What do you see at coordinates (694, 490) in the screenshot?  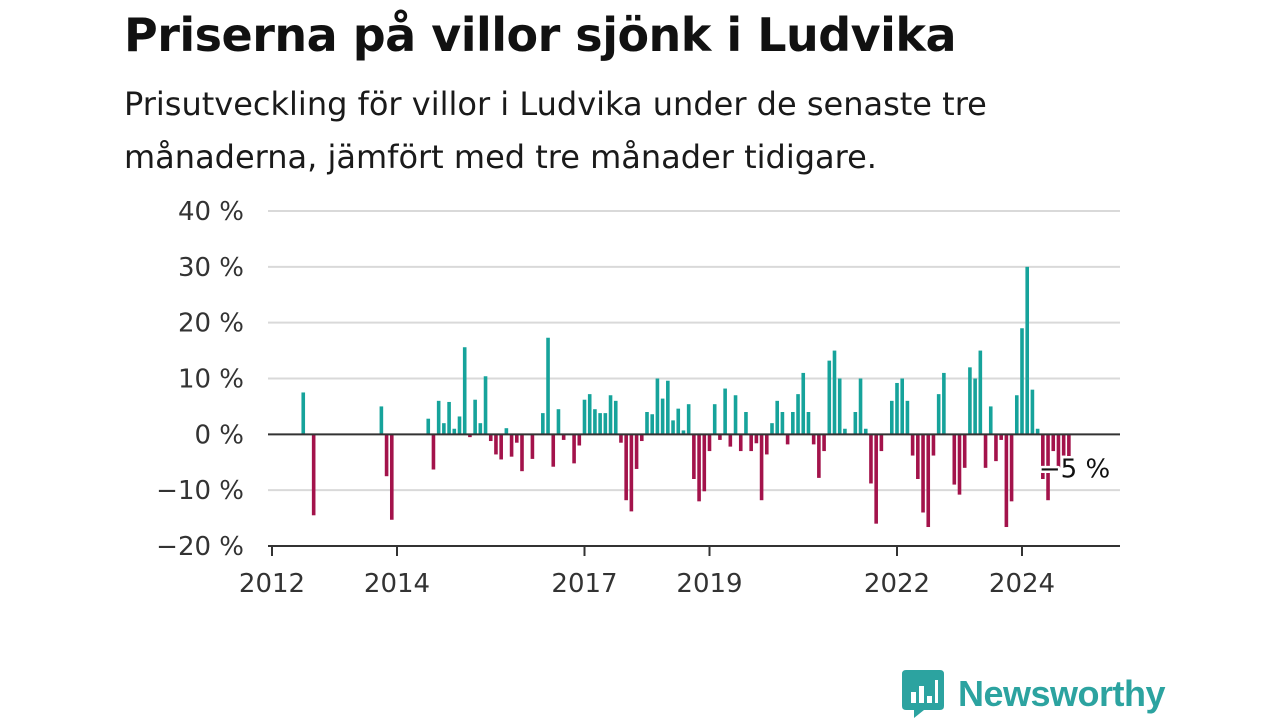 I see `axes` at bounding box center [694, 490].